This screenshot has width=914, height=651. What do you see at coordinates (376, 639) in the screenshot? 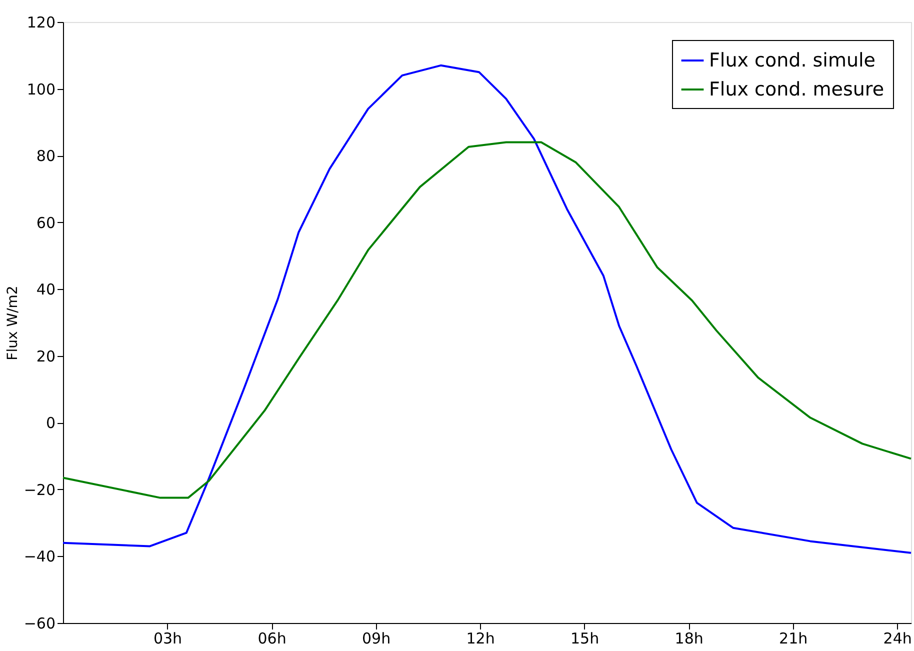
I see `x-tick-label: 09h` at bounding box center [376, 639].